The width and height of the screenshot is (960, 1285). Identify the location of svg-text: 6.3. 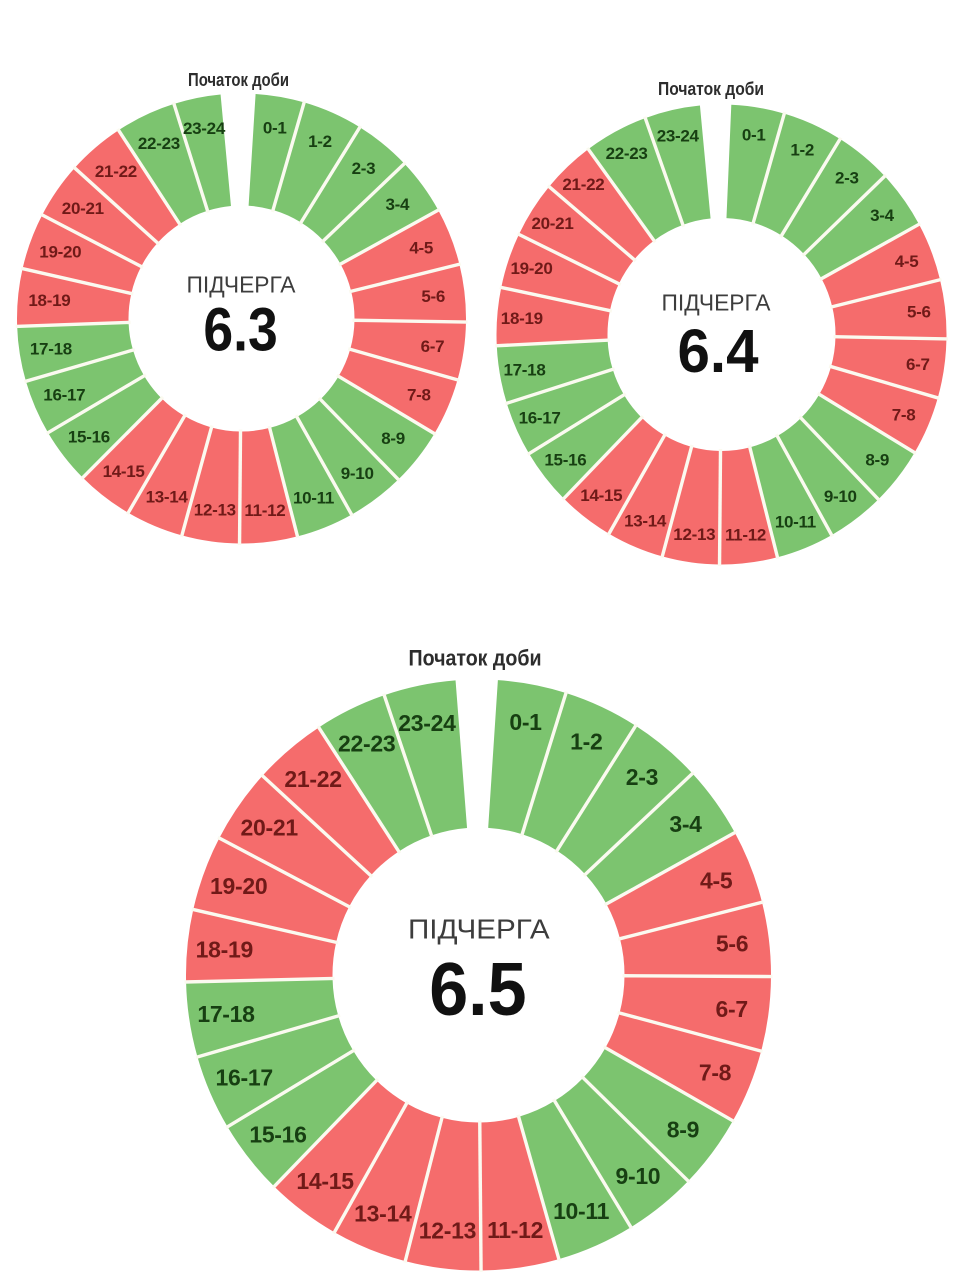
(240, 330).